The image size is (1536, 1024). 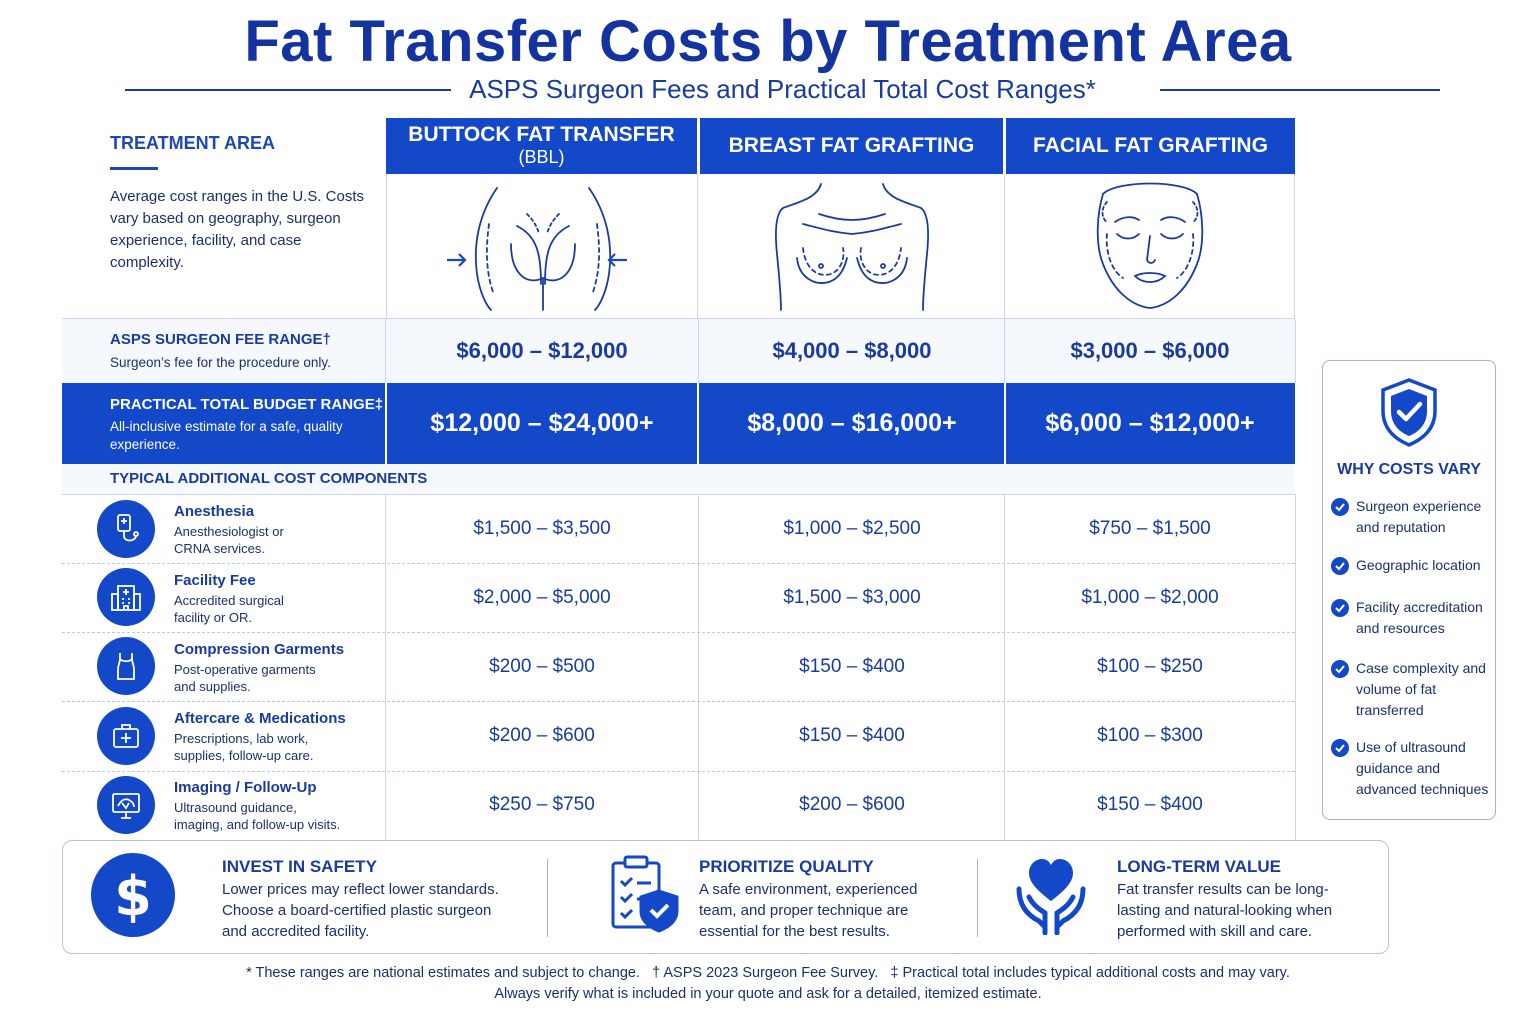 What do you see at coordinates (220, 362) in the screenshot?
I see `surgeon-fee-subtitle: Surgeon’s fee for the procedure only.` at bounding box center [220, 362].